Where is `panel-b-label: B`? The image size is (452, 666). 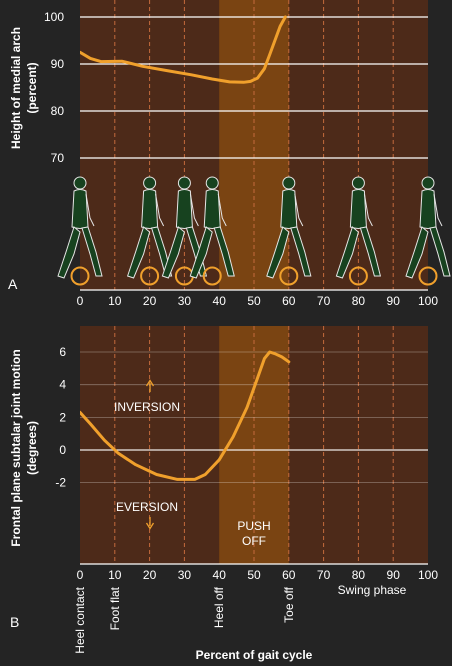
panel-b-label: B is located at coordinates (14, 622).